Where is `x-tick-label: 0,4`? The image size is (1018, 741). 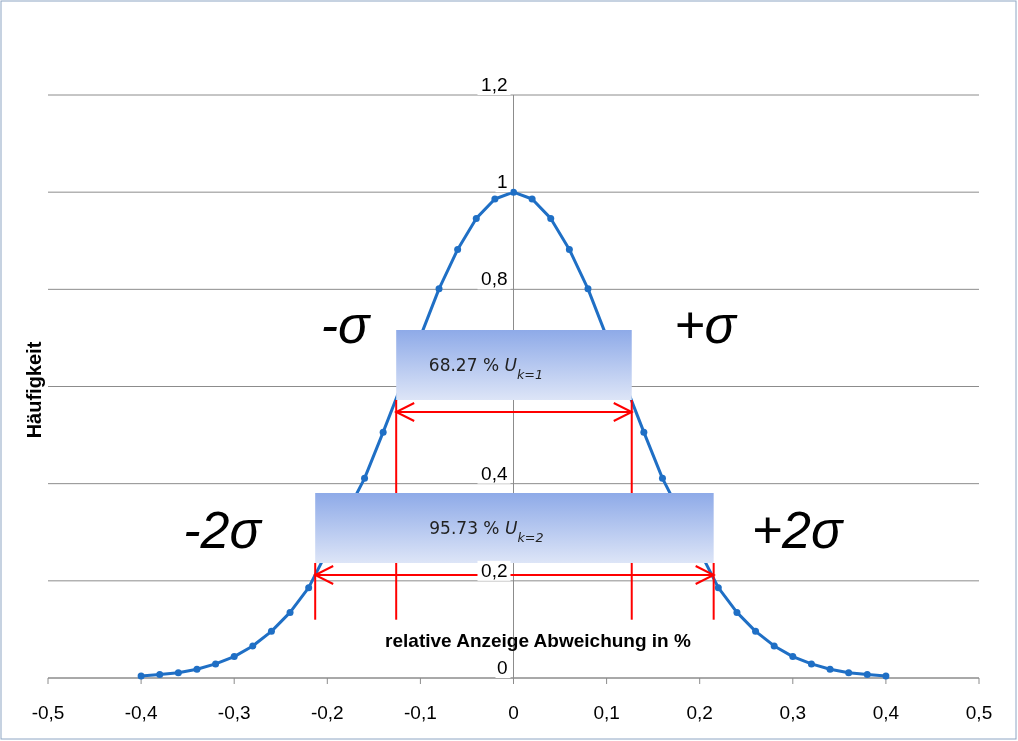 x-tick-label: 0,4 is located at coordinates (886, 712).